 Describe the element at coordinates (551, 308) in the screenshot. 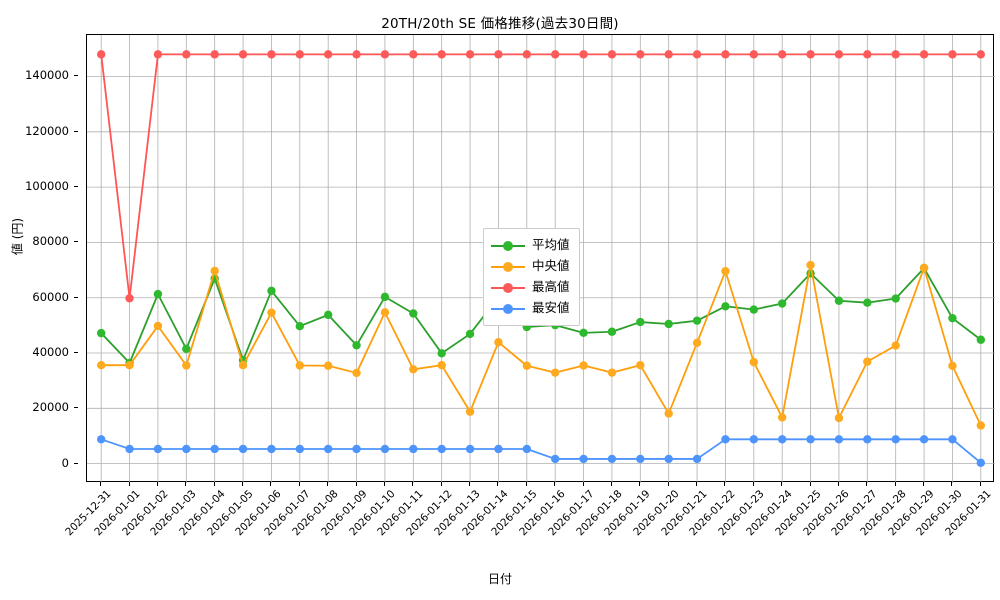

I see `legend-label: 最安値` at that location.